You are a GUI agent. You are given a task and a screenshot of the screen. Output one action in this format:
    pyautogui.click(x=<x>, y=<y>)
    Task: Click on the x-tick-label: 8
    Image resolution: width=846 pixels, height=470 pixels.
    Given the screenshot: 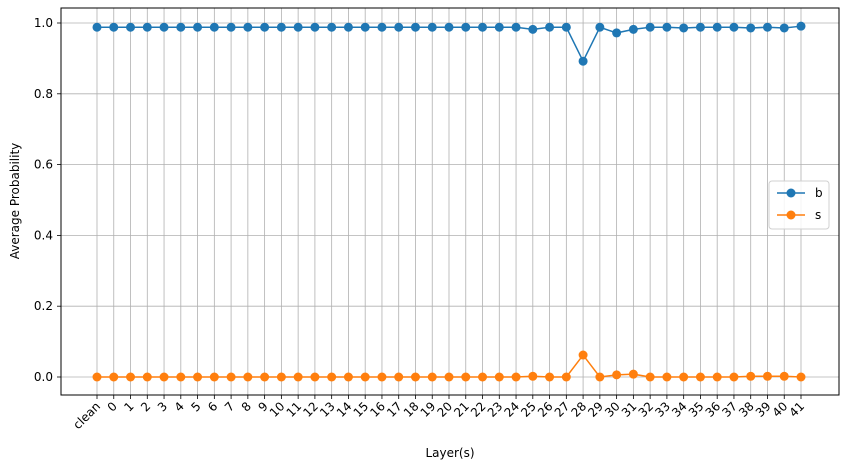 What is the action you would take?
    pyautogui.click(x=246, y=406)
    